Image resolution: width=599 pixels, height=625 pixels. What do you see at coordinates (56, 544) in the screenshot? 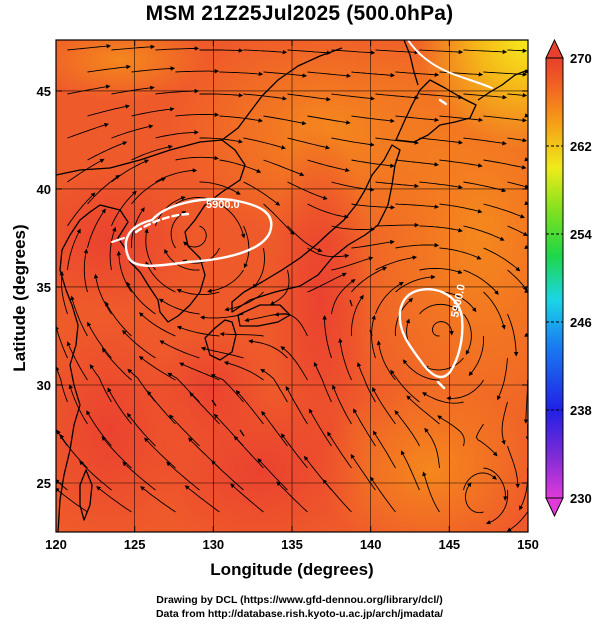
I see `x-tick-label: 120` at bounding box center [56, 544].